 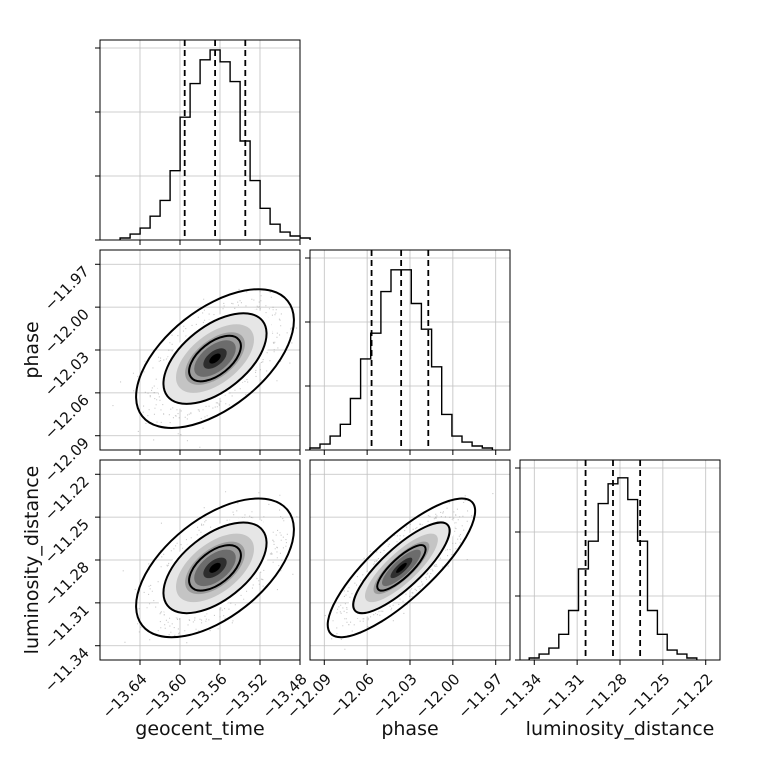 I want to click on histogram-step-geocent_time, so click(x=215, y=144).